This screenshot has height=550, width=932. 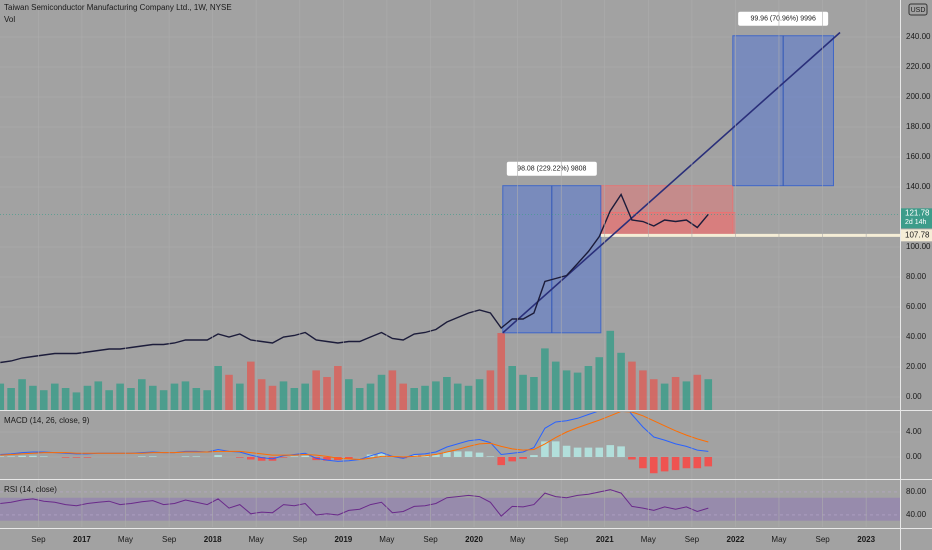 What do you see at coordinates (736, 539) in the screenshot?
I see `x-tick-label: 2022` at bounding box center [736, 539].